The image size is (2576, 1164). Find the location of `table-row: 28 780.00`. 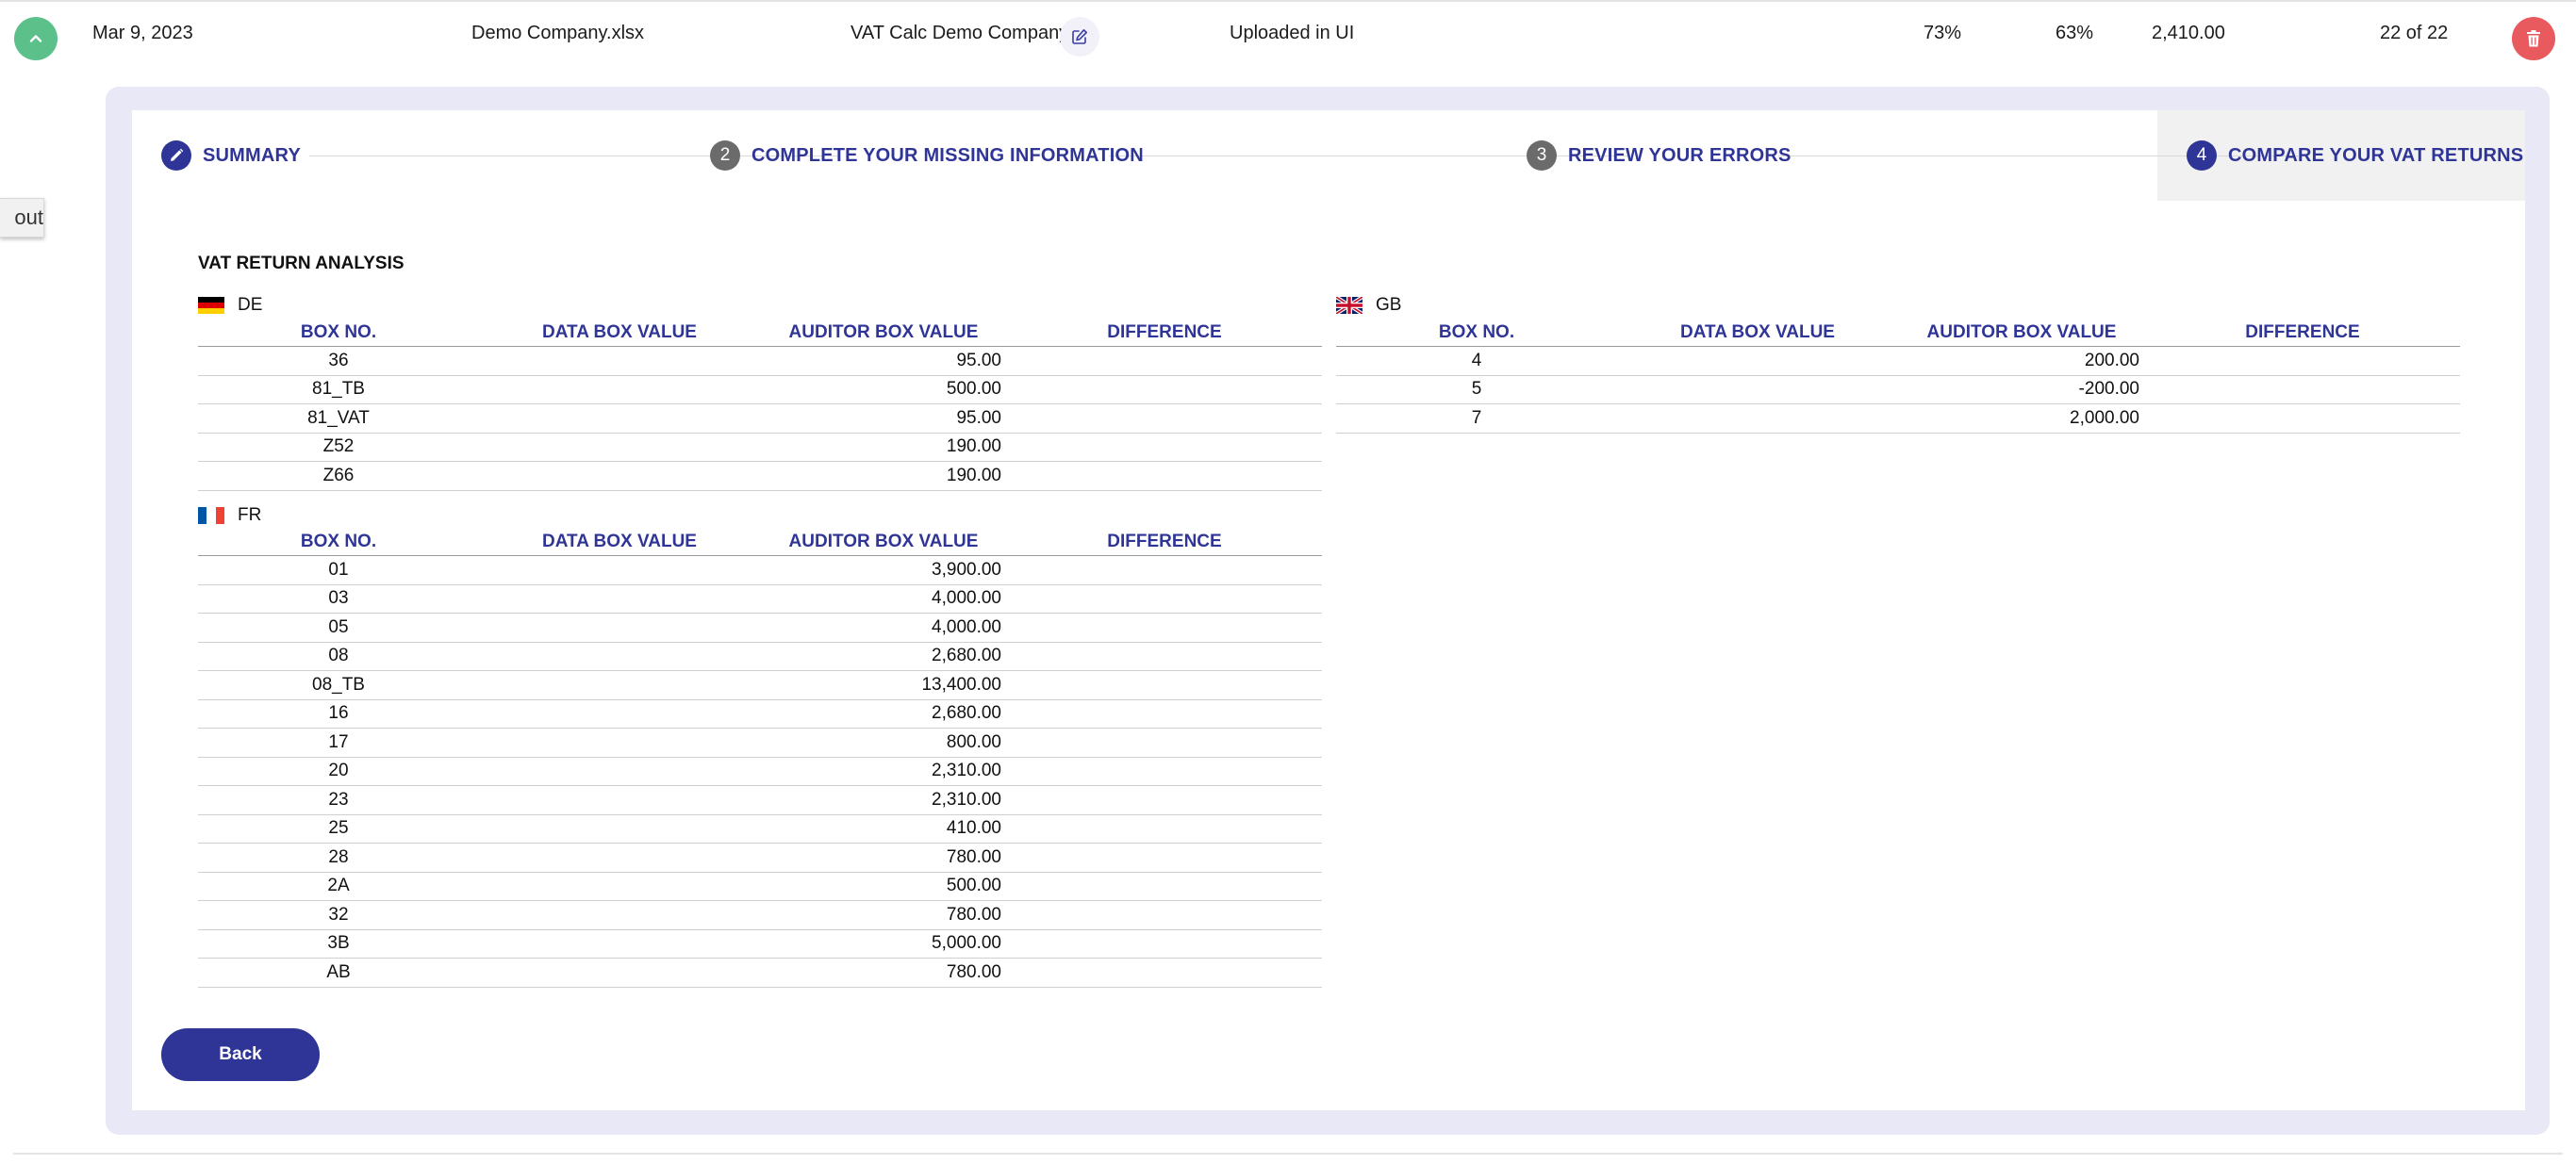

table-row: 28 780.00 is located at coordinates (760, 858).